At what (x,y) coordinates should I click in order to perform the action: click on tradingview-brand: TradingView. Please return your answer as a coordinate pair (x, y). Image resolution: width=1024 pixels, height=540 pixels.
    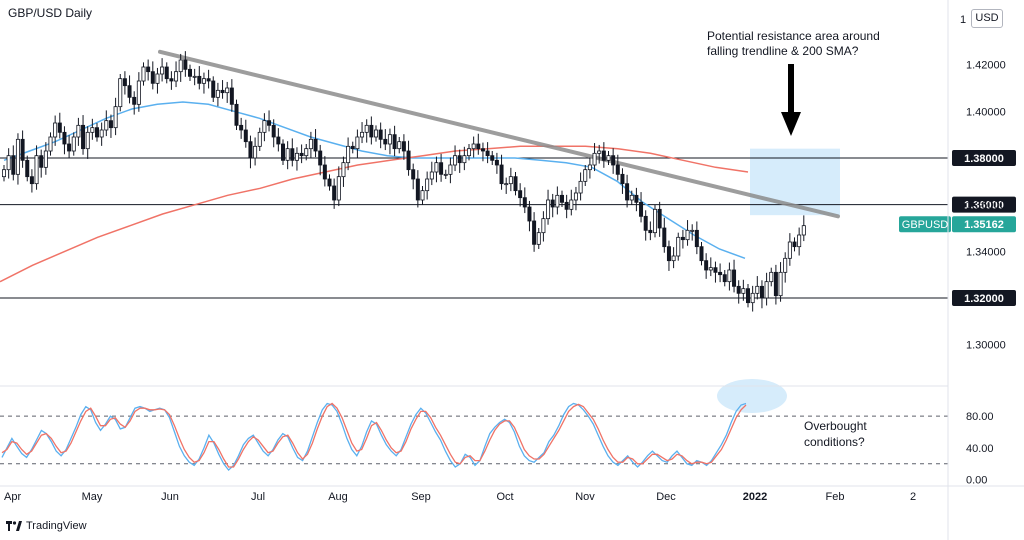
    Looking at the image, I should click on (46, 526).